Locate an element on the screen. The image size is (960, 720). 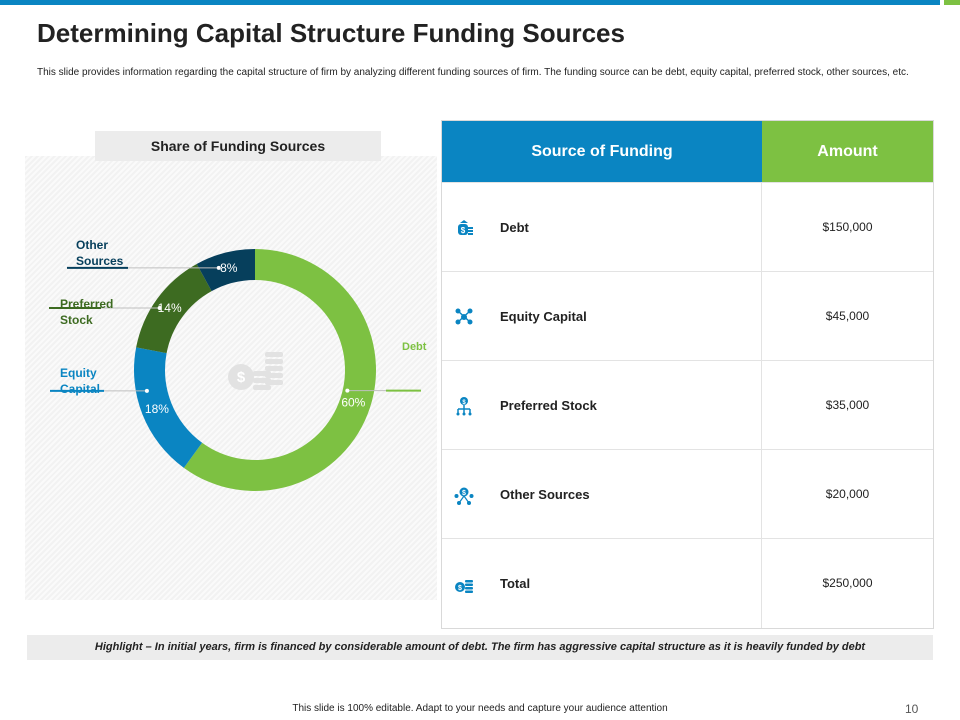
row-amount: $45,000 is located at coordinates (847, 316).